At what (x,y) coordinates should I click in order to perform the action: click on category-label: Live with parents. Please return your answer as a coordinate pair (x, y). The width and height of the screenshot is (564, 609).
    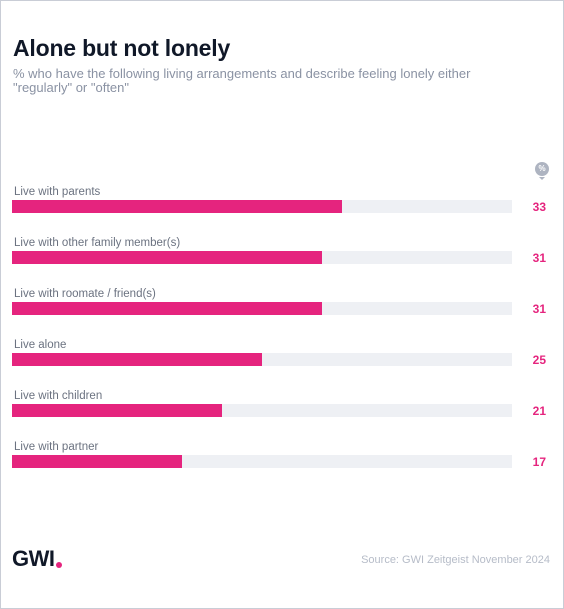
    Looking at the image, I should click on (57, 192).